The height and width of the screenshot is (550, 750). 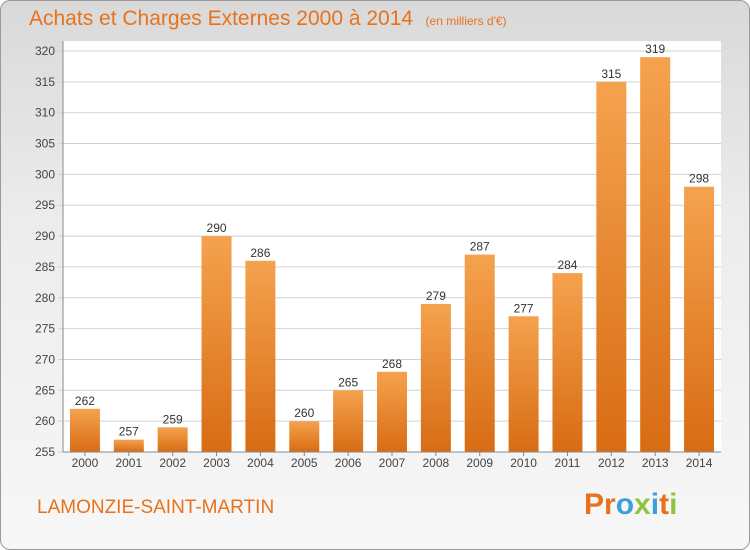 I want to click on x-tick-label: 2012, so click(x=611, y=463).